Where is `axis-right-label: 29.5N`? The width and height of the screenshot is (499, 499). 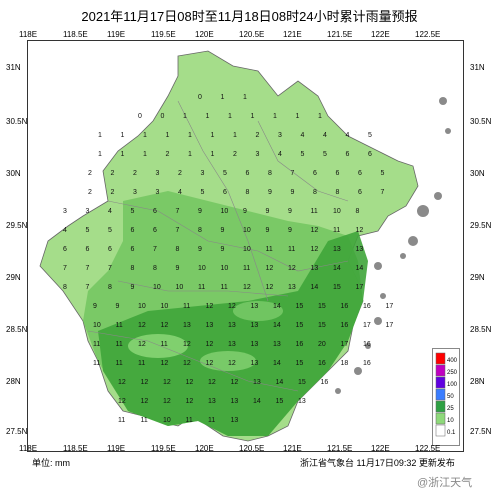 axis-right-label: 29.5N is located at coordinates (481, 225).